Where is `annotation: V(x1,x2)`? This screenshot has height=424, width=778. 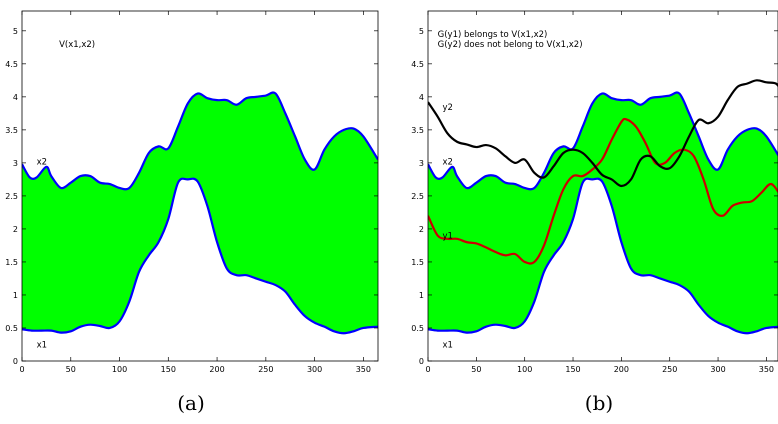 annotation: V(x1,x2) is located at coordinates (77, 45).